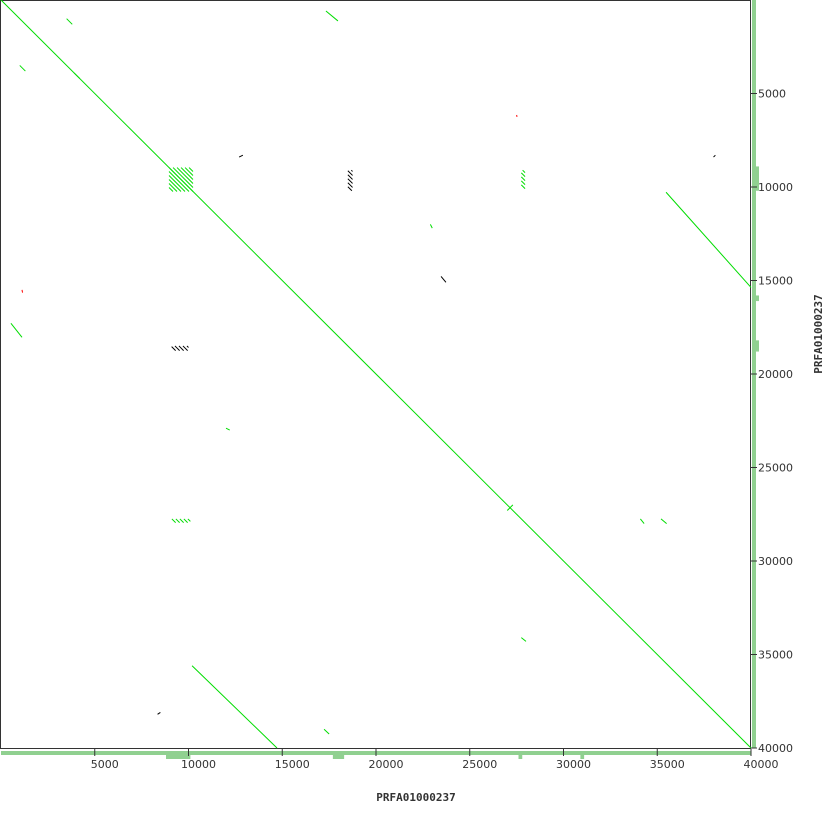  Describe the element at coordinates (818, 333) in the screenshot. I see `y-axis-label: PRFA01000237` at that location.